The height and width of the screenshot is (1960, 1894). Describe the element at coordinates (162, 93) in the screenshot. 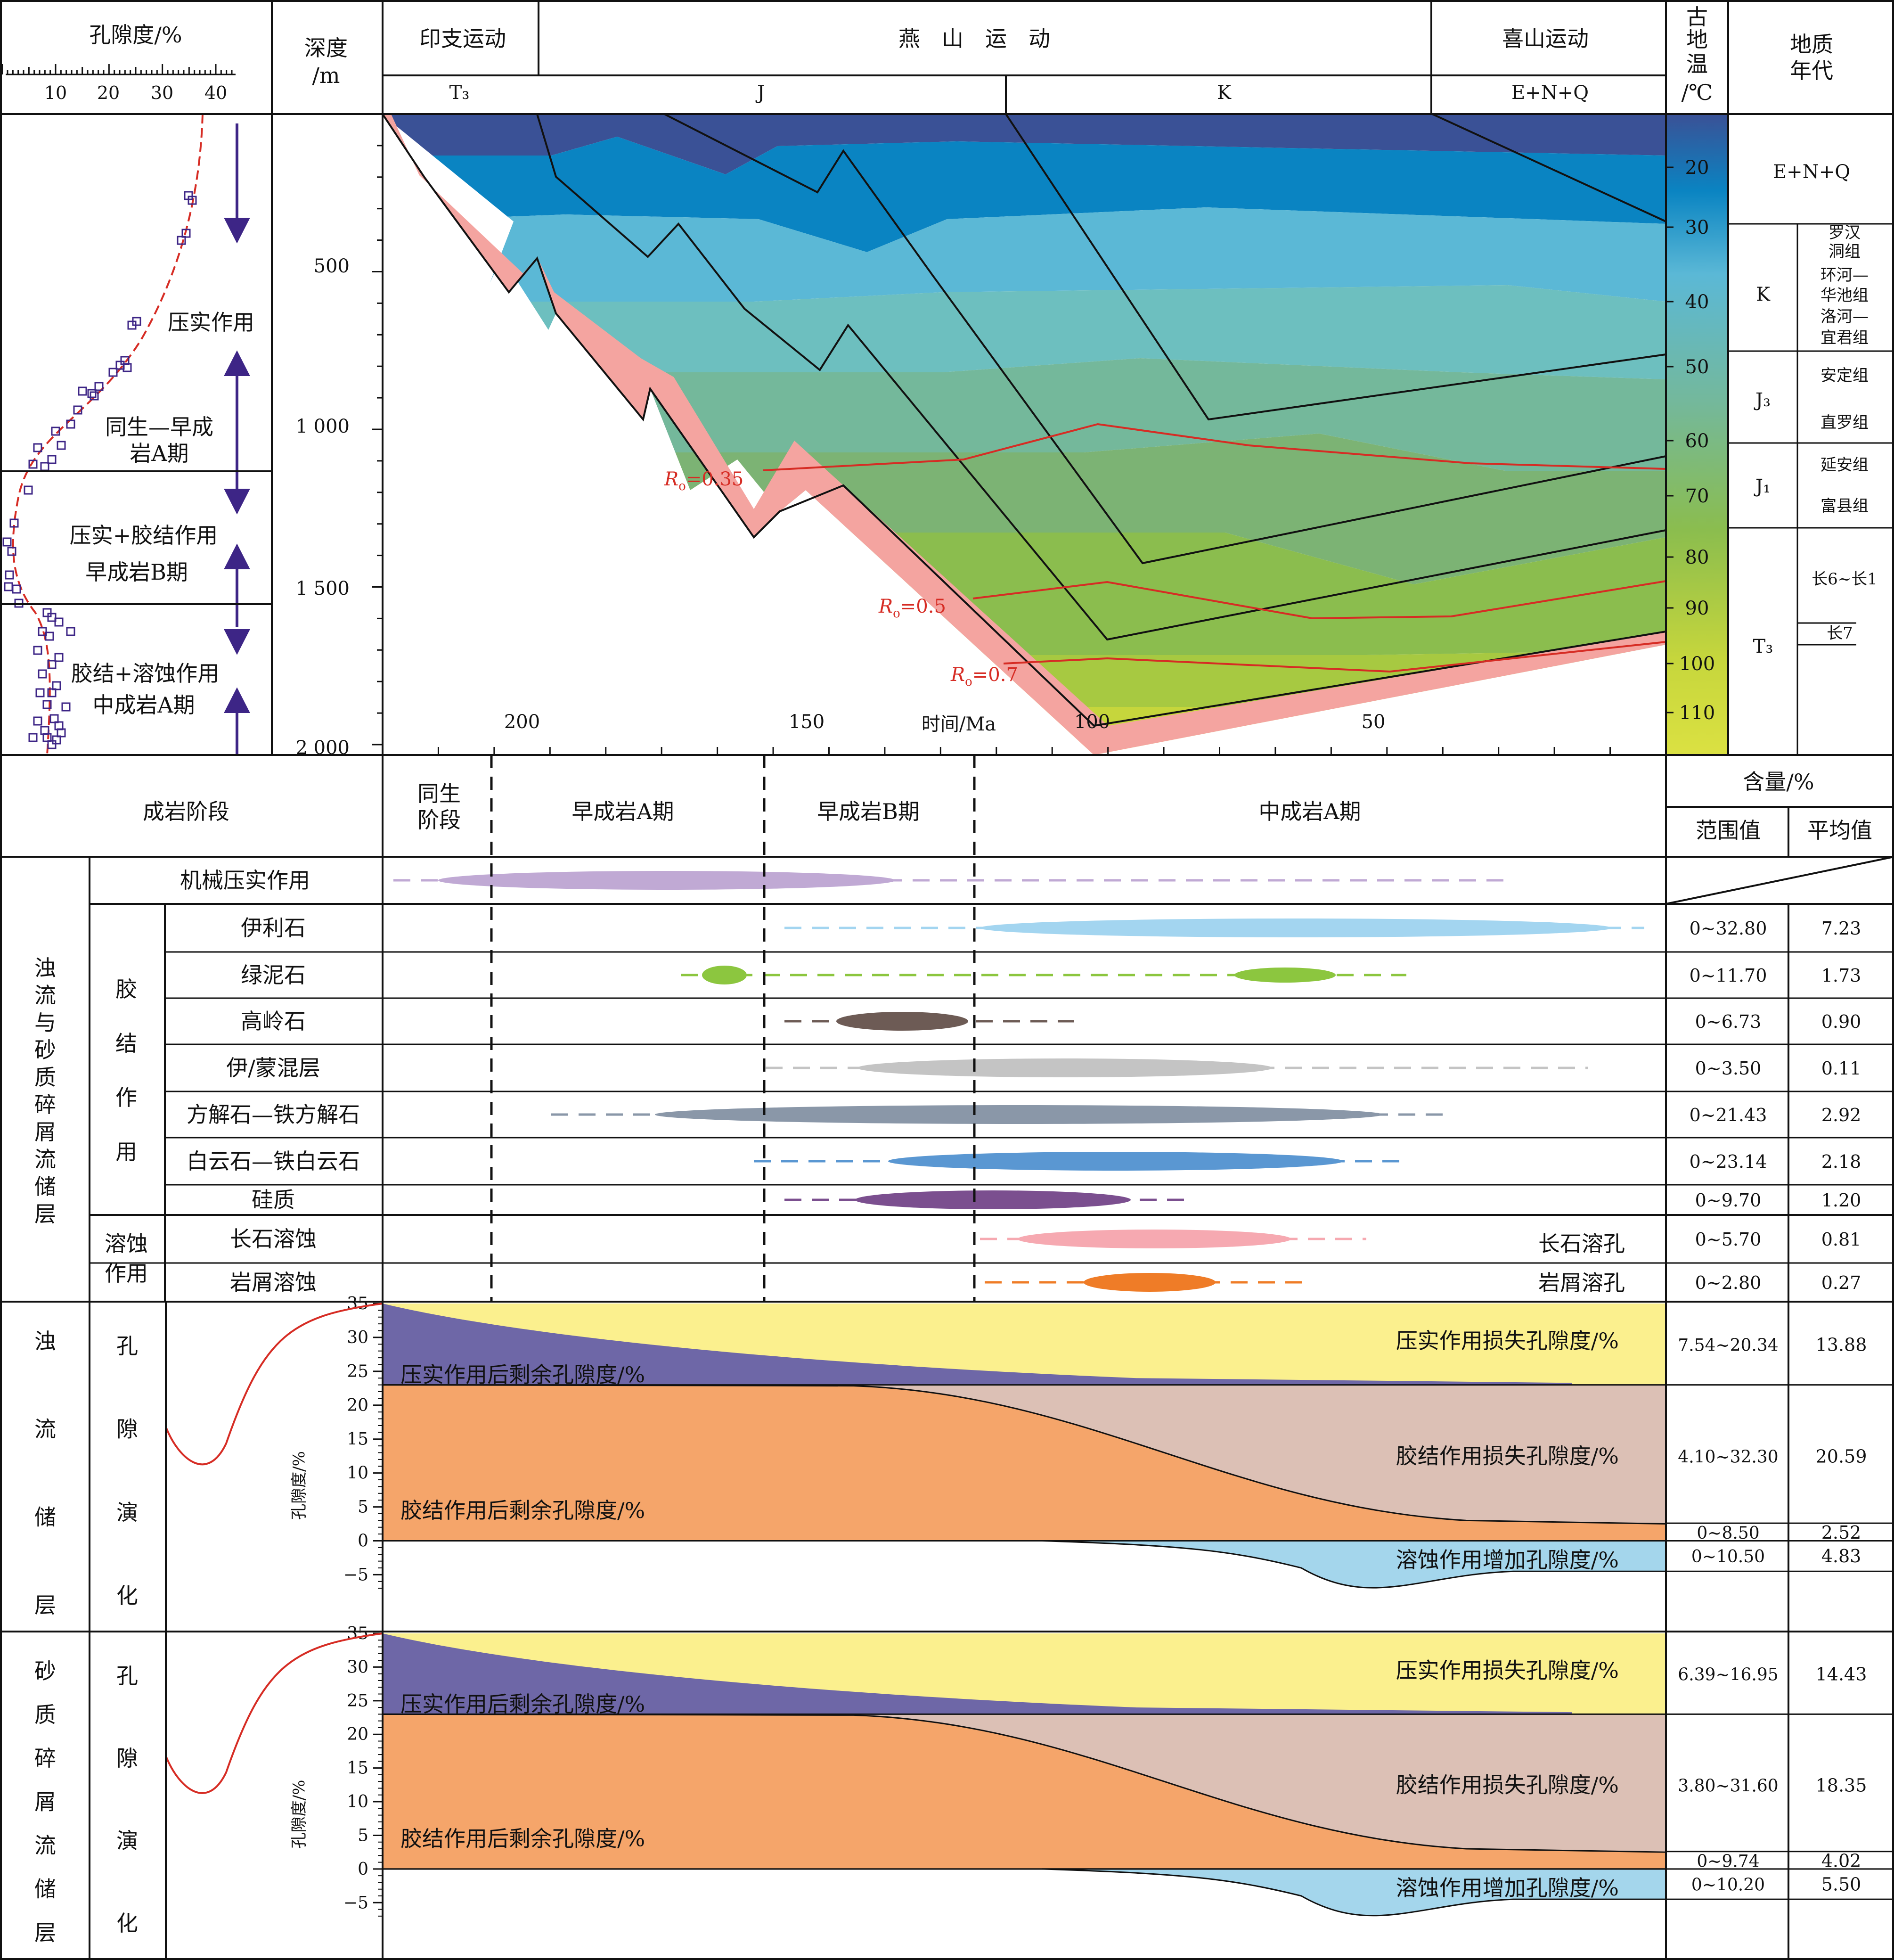

I see `porosity-tick-30: 30` at that location.